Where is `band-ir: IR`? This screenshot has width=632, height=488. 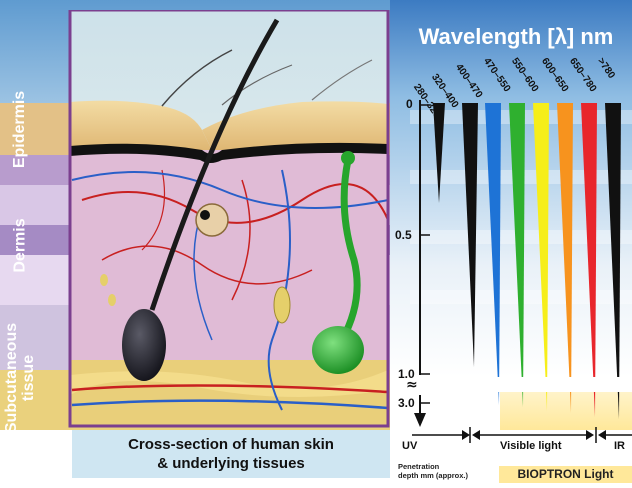 band-ir: IR is located at coordinates (619, 446).